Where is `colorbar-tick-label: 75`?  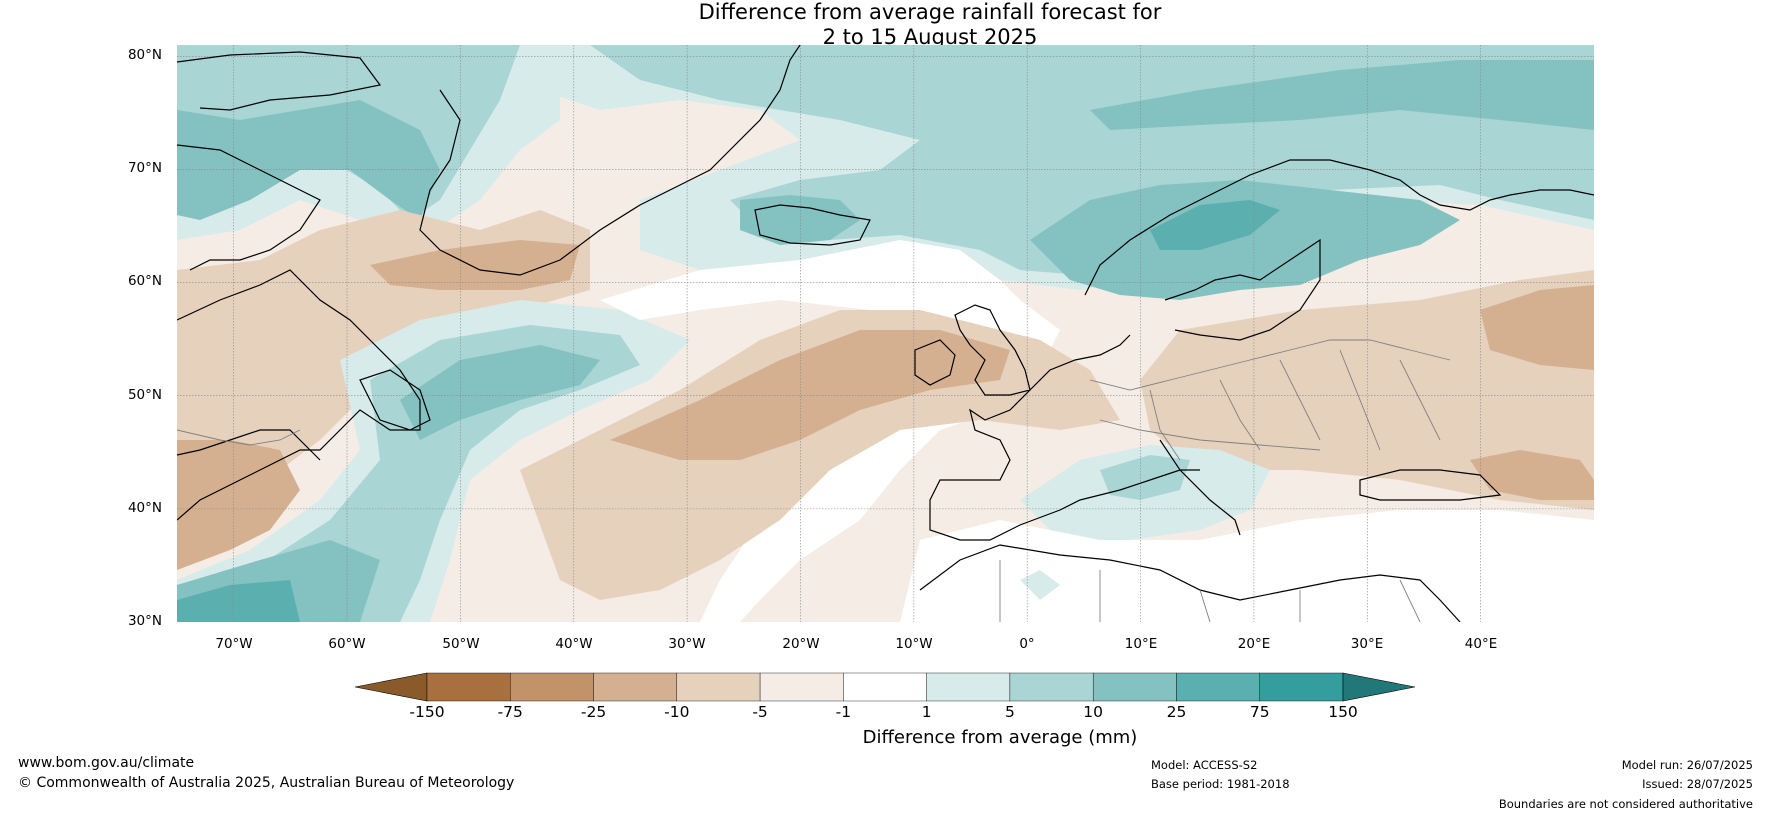 colorbar-tick-label: 75 is located at coordinates (1259, 712).